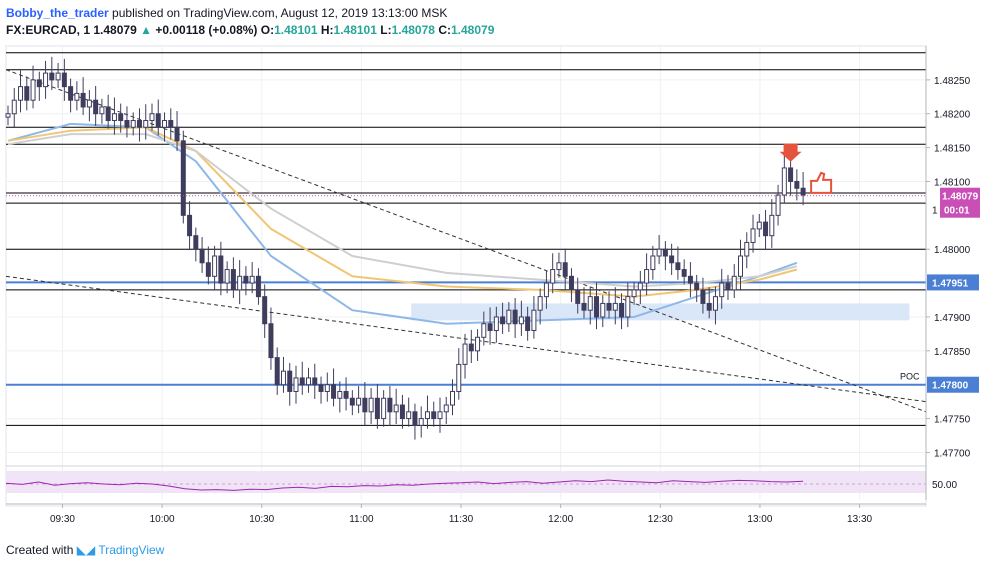  Describe the element at coordinates (859, 519) in the screenshot. I see `time-tick-label: 13:30` at that location.